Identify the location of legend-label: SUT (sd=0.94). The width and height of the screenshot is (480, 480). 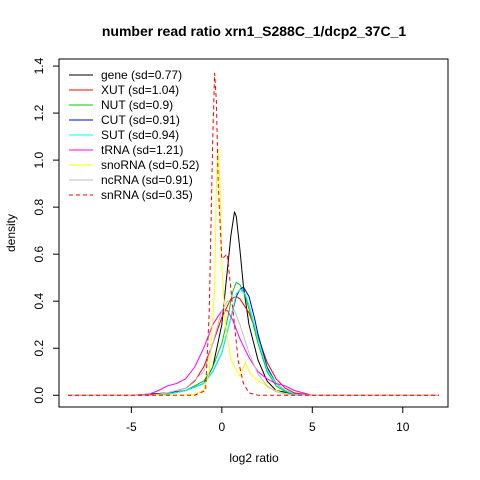
(140, 135).